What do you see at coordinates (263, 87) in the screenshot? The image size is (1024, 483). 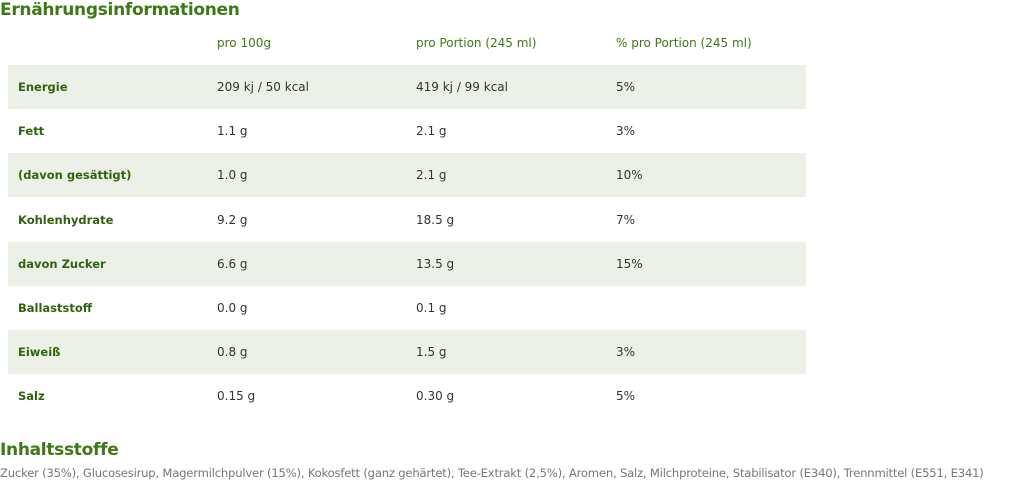 I see `table-cell: 209 kj / 50 kcal` at bounding box center [263, 87].